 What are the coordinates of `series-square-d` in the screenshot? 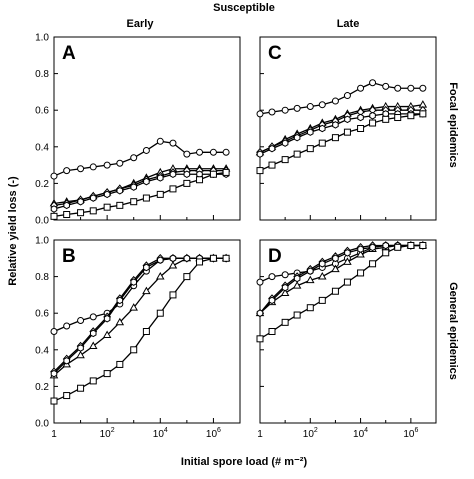 It's located at (341, 292).